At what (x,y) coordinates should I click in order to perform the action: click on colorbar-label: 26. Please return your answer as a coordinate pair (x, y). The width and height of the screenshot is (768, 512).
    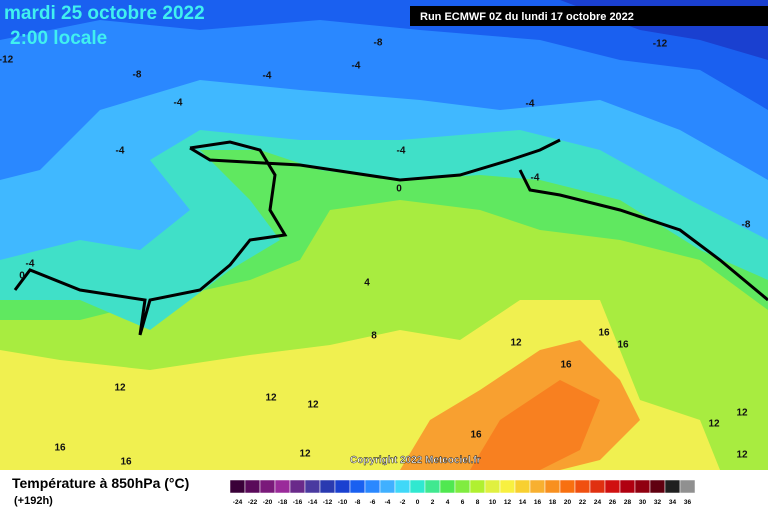
    Looking at the image, I should click on (613, 502).